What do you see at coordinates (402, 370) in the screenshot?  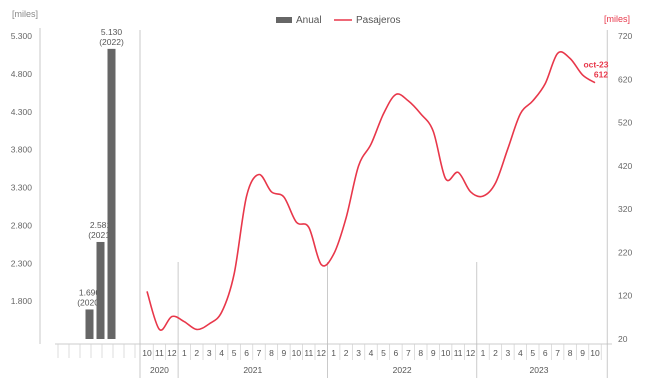 I see `year-group-label: 2022` at bounding box center [402, 370].